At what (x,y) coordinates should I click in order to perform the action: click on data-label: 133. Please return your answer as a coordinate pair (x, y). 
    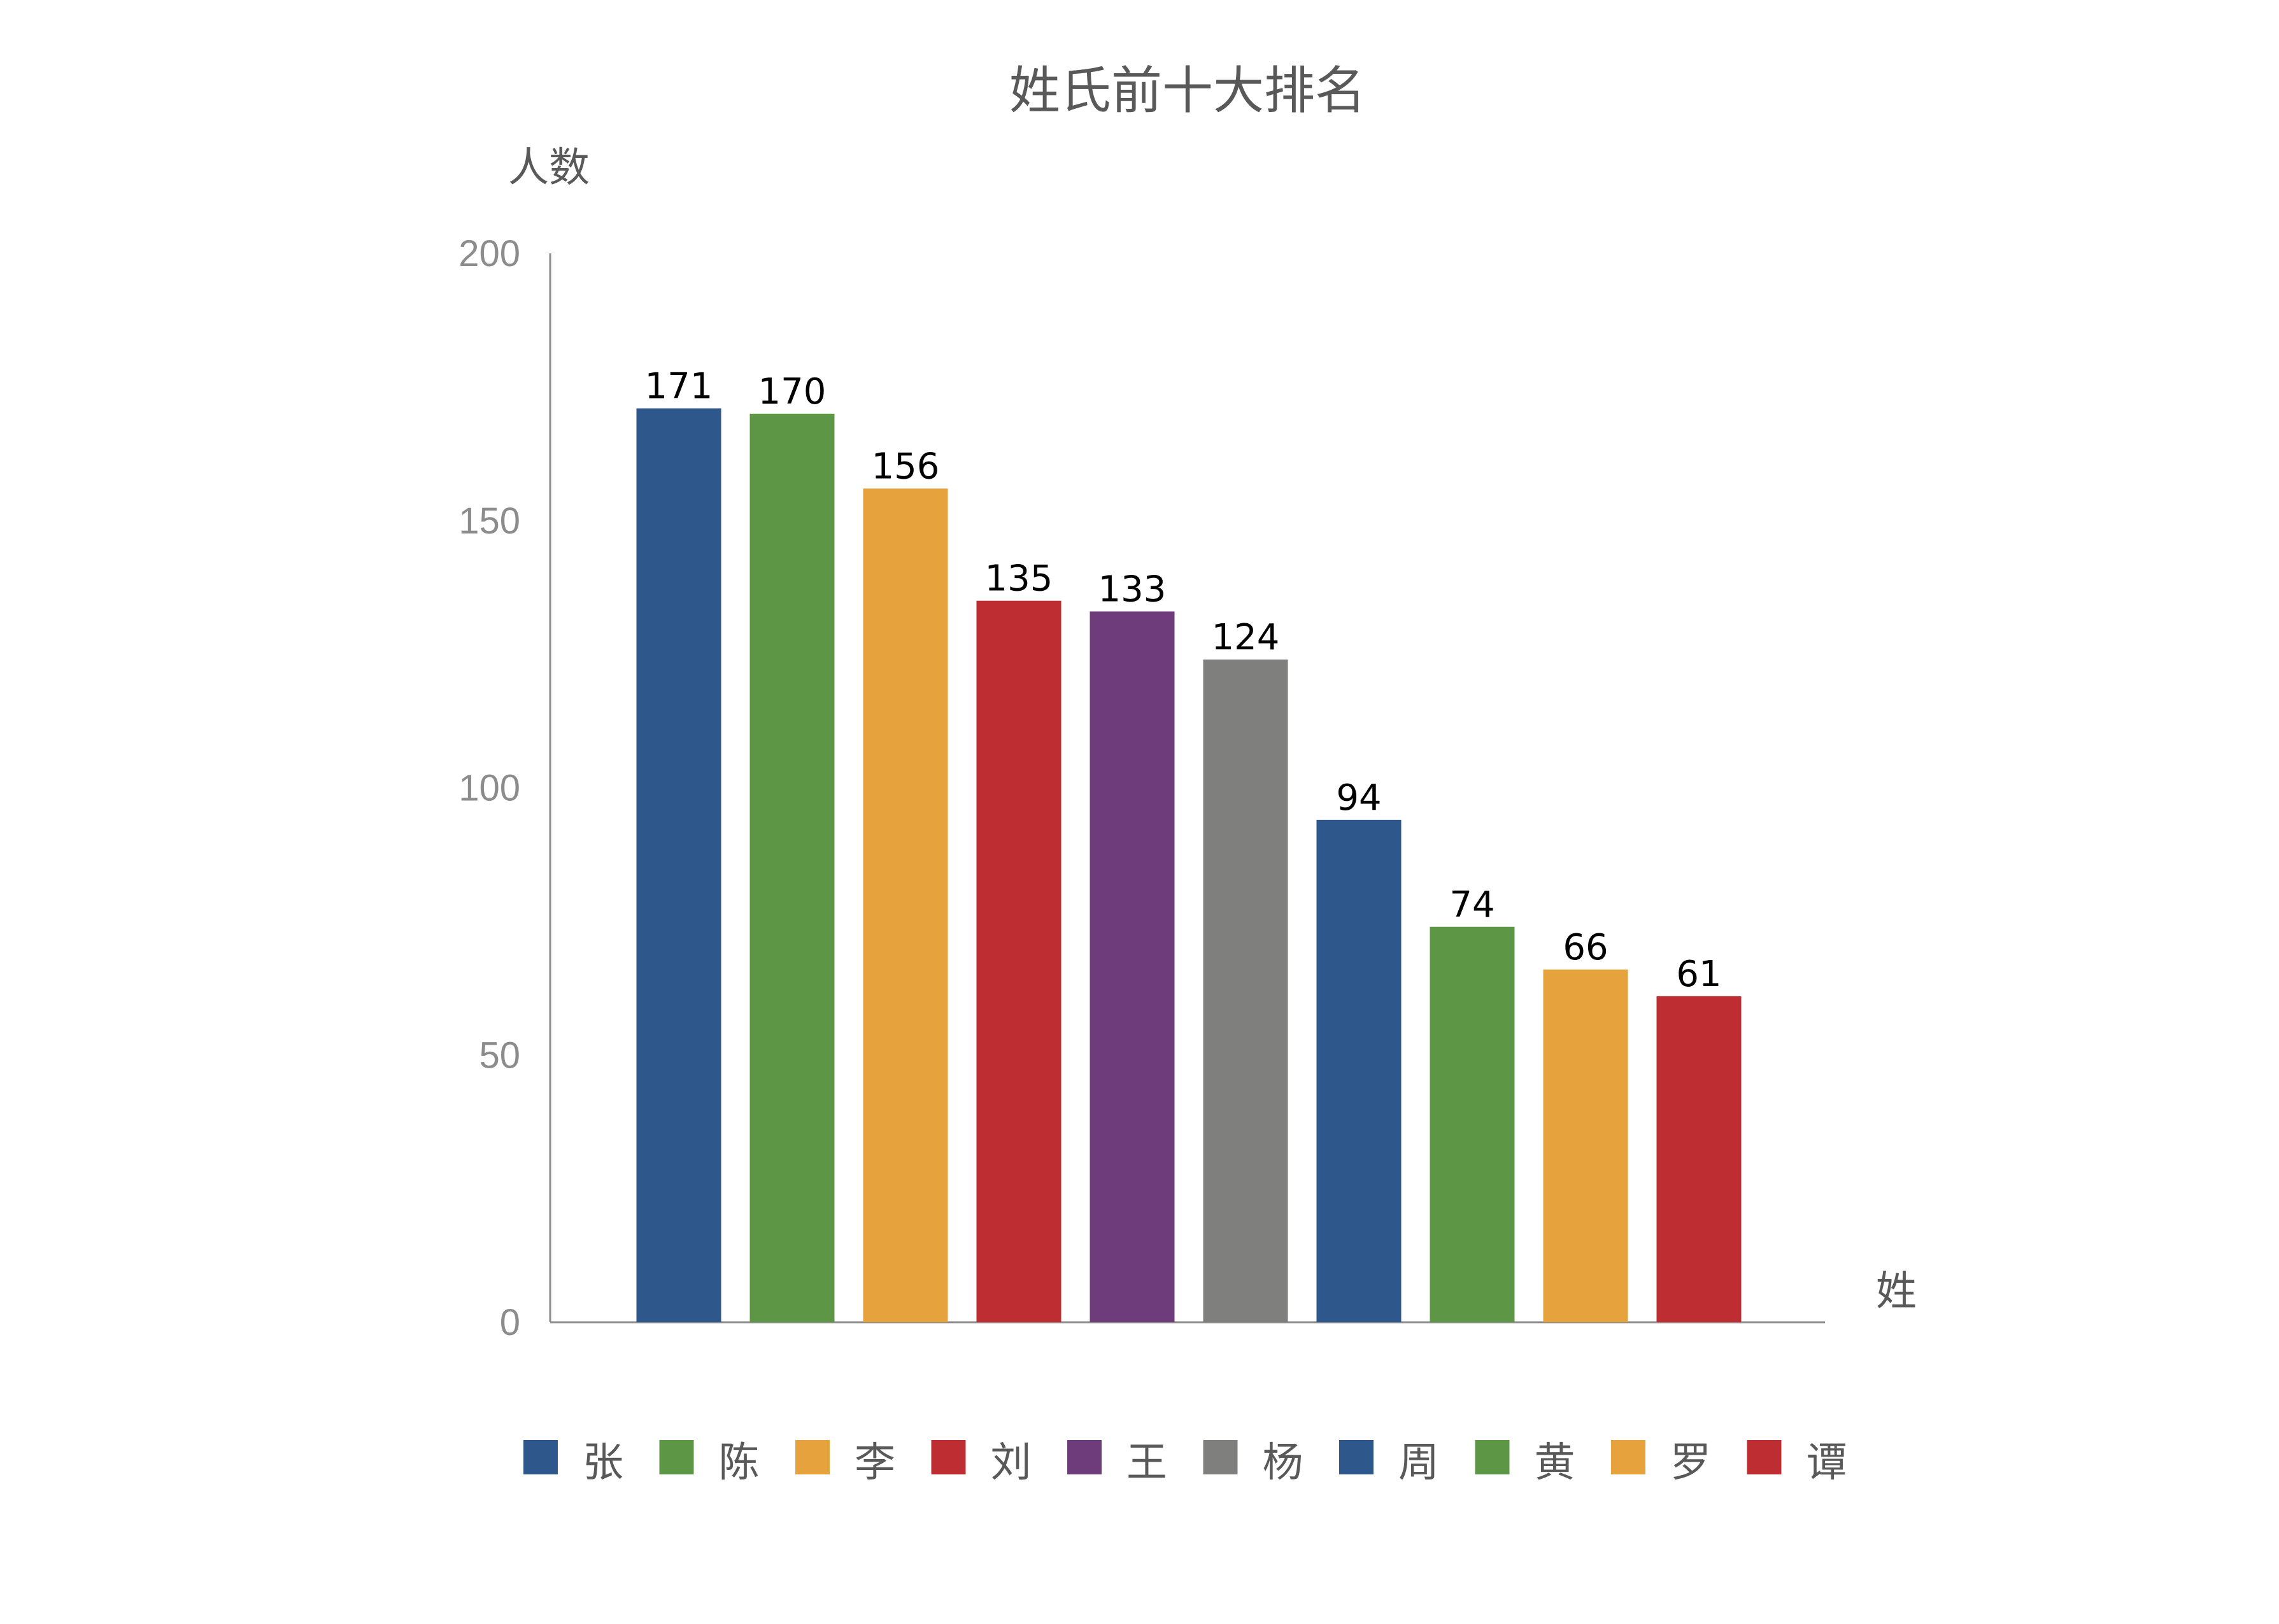
    Looking at the image, I should click on (1132, 589).